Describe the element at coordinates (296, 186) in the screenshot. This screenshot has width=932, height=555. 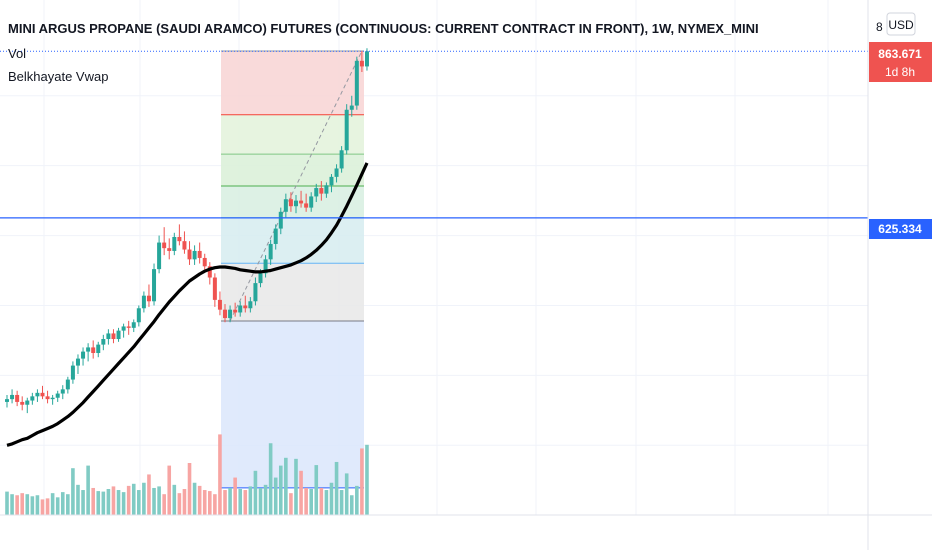
I see `fib-trend-line` at that location.